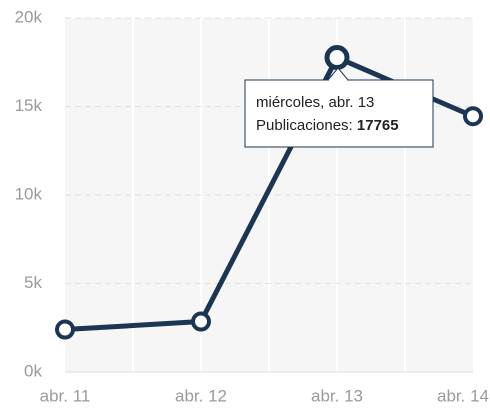 The image size is (490, 408). I want to click on x-tick-label: abr. 14, so click(463, 395).